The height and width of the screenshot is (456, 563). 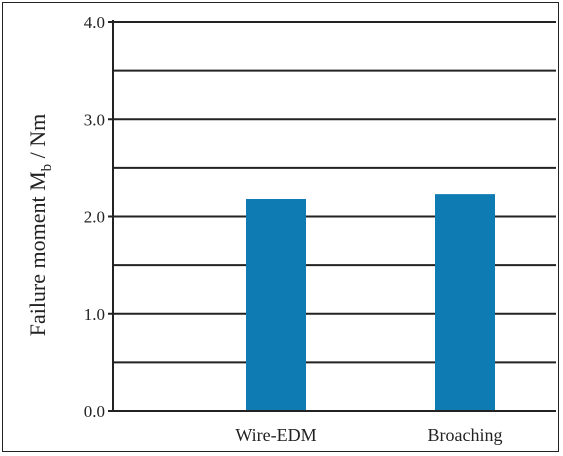 What do you see at coordinates (94, 217) in the screenshot?
I see `y-tick-label: 2.0` at bounding box center [94, 217].